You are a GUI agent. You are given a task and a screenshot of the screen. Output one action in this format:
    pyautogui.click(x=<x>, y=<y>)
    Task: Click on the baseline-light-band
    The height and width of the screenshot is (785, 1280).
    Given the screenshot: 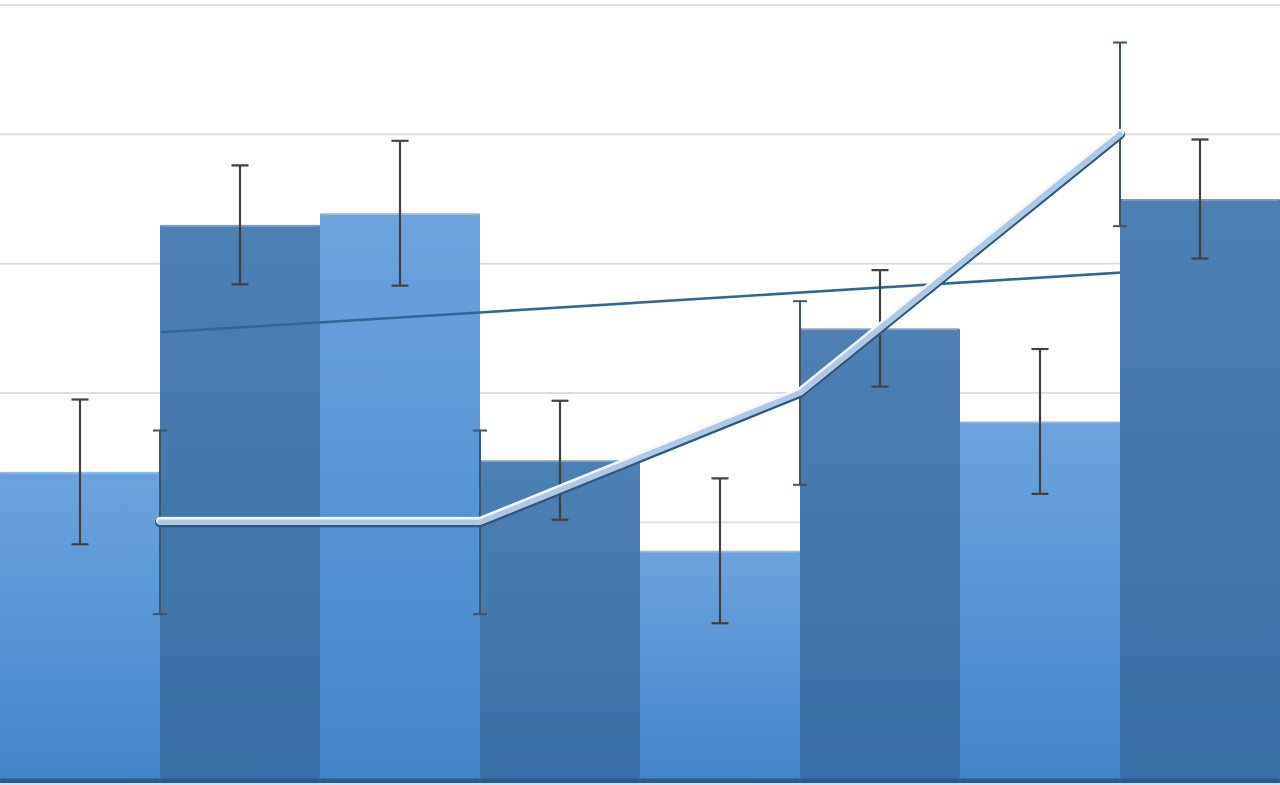 What is the action you would take?
    pyautogui.click(x=640, y=784)
    